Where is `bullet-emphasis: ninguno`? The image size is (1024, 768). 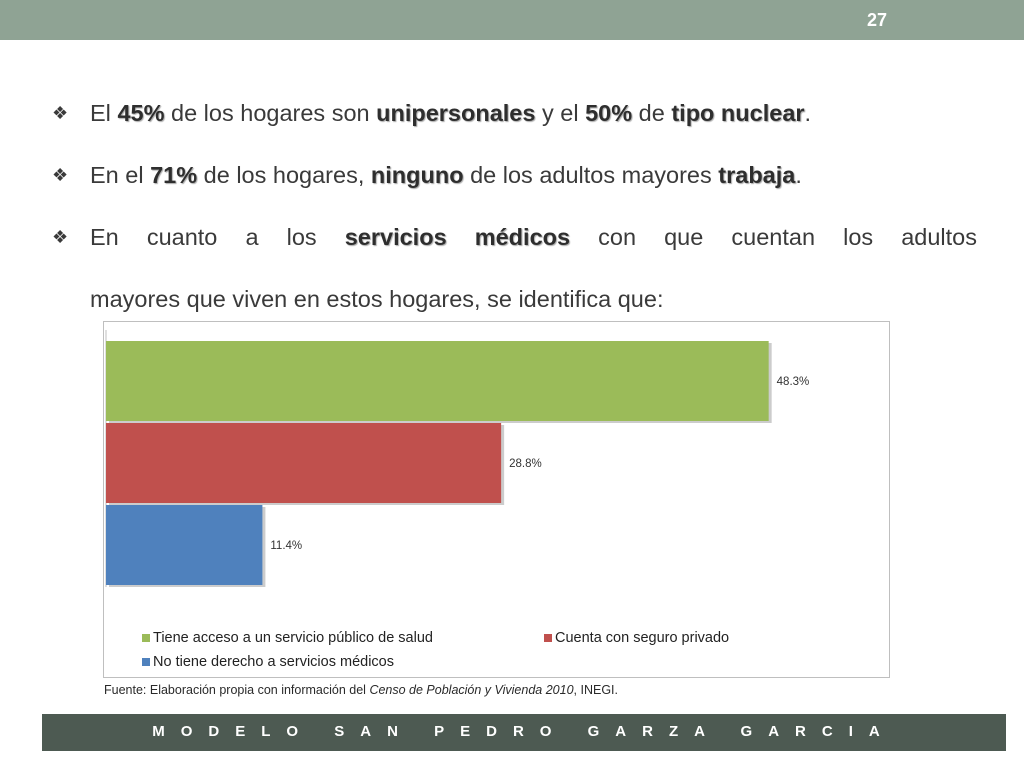
bullet-emphasis: ninguno is located at coordinates (417, 175).